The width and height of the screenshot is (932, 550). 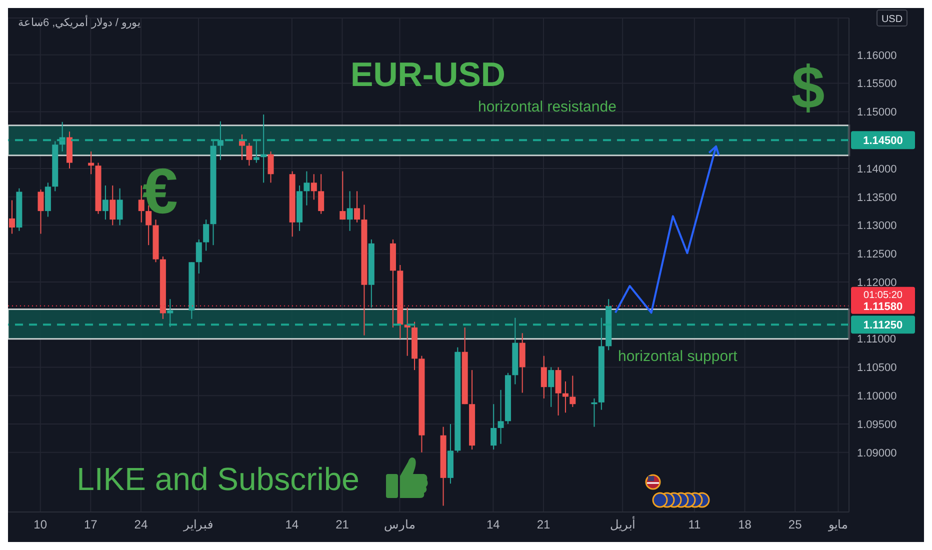 I want to click on band-label: horizontal resistande, so click(x=547, y=107).